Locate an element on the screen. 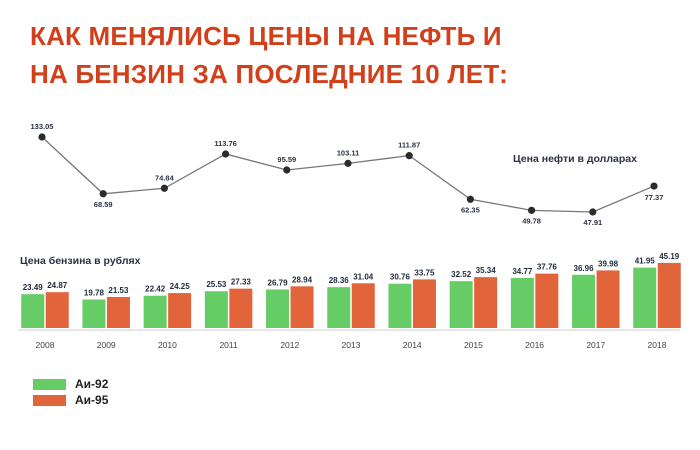  oil-value-label: 113.76 is located at coordinates (225, 143).